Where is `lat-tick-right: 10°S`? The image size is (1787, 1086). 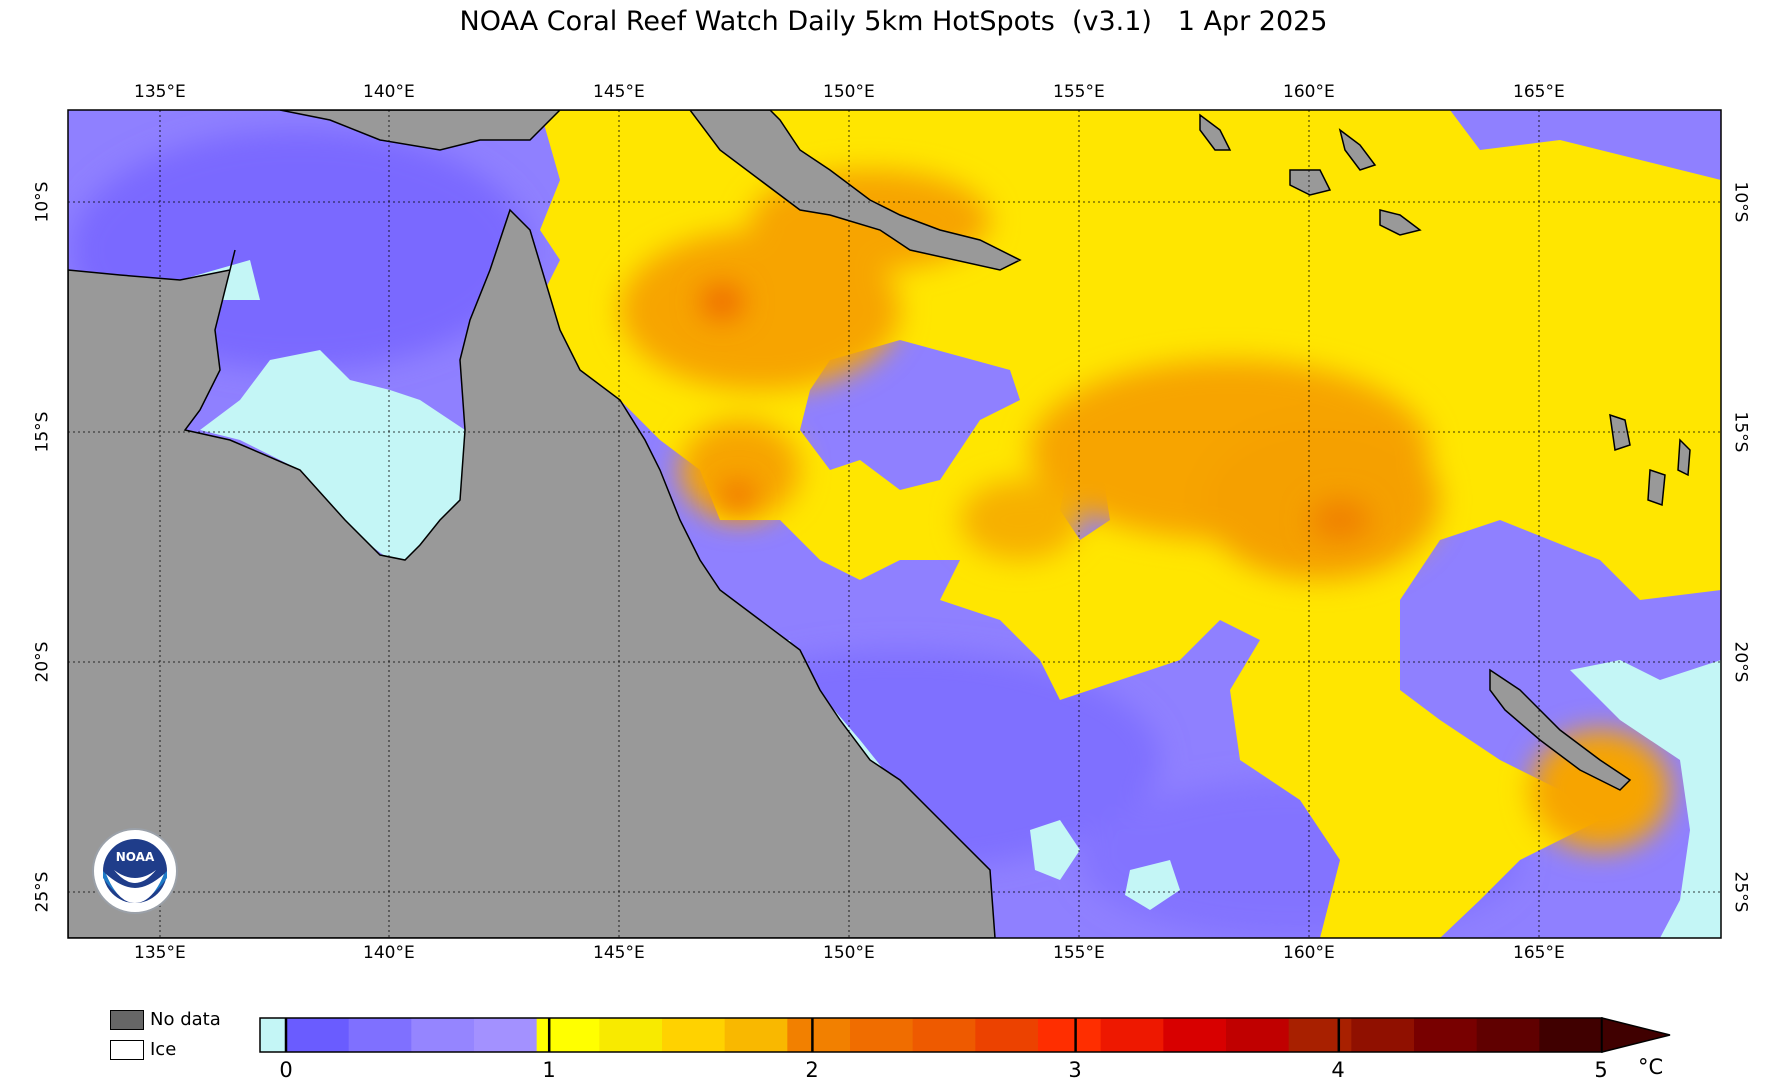 lat-tick-right: 10°S is located at coordinates (1740, 202).